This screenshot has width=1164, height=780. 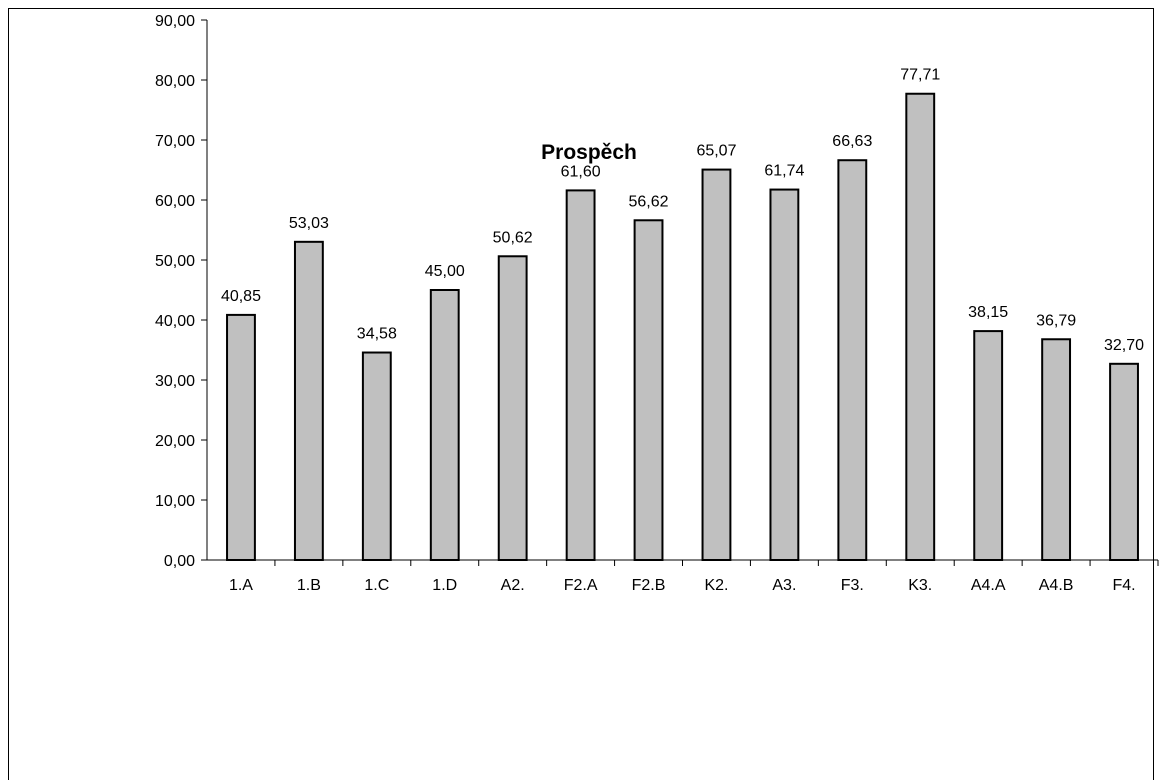 What do you see at coordinates (175, 81) in the screenshot?
I see `y-tick-label: 80,00` at bounding box center [175, 81].